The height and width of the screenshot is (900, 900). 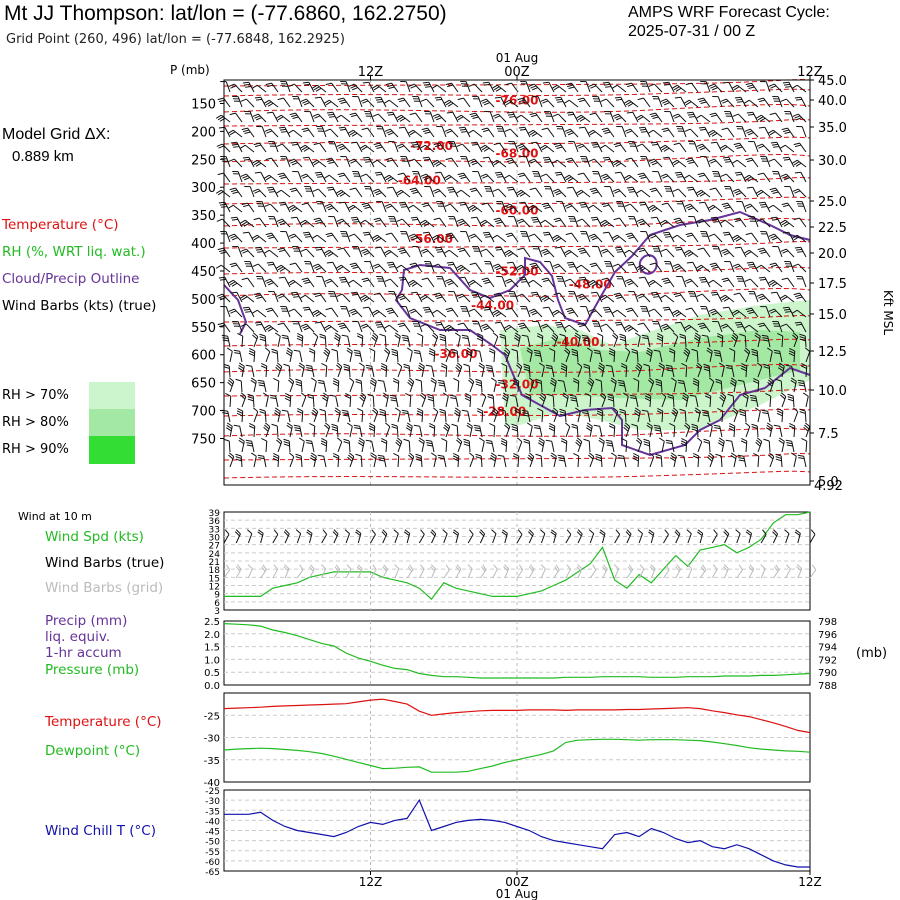 What do you see at coordinates (112, 422) in the screenshot?
I see `legend-rh80-swatch` at bounding box center [112, 422].